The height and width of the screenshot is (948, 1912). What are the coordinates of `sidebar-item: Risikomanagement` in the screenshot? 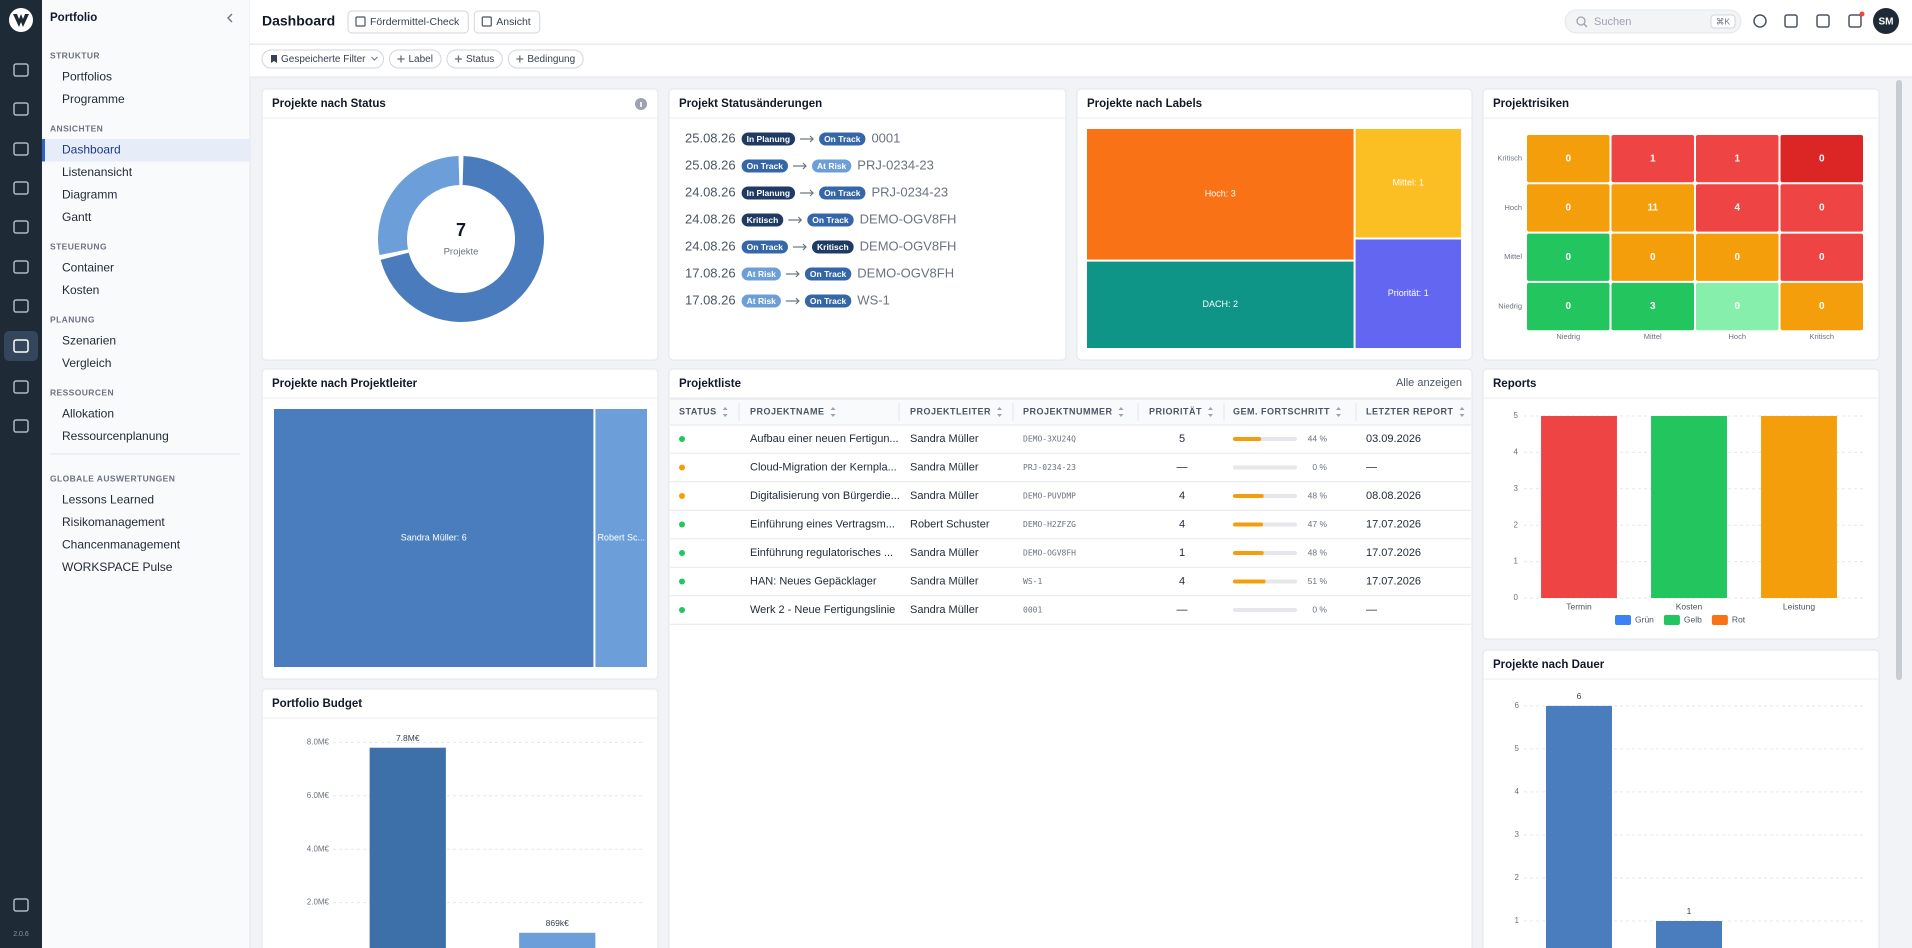 It's located at (113, 522).